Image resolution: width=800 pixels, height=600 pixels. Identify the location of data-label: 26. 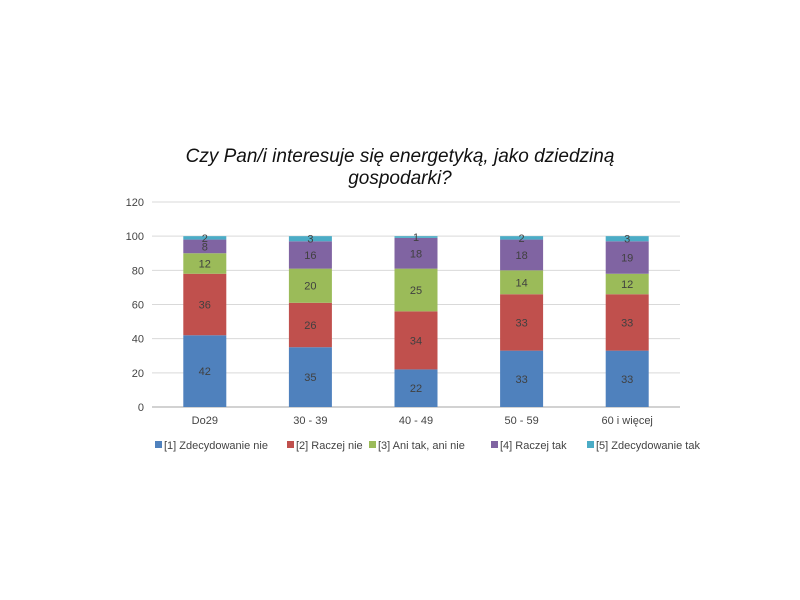
(310, 326).